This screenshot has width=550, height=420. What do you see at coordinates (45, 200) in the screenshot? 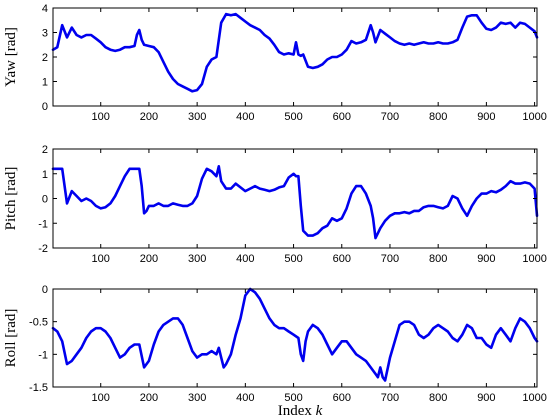
I see `pitch-y-tick-label: 0` at bounding box center [45, 200].